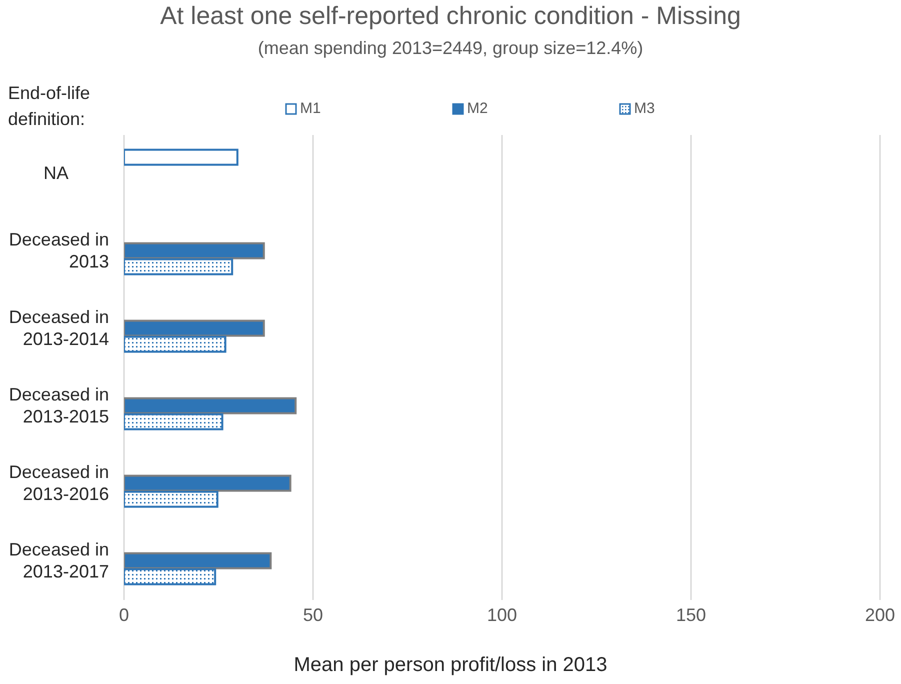  Describe the element at coordinates (310, 108) in the screenshot. I see `legend-label: M1` at that location.